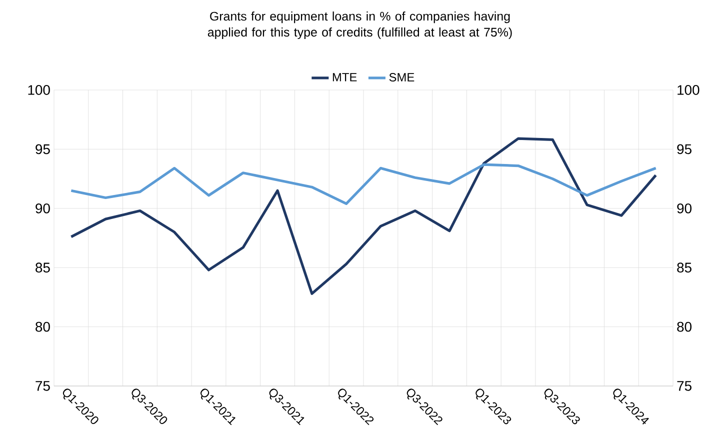 The image size is (717, 448). What do you see at coordinates (43, 267) in the screenshot?
I see `y-tick-label: 85` at bounding box center [43, 267].